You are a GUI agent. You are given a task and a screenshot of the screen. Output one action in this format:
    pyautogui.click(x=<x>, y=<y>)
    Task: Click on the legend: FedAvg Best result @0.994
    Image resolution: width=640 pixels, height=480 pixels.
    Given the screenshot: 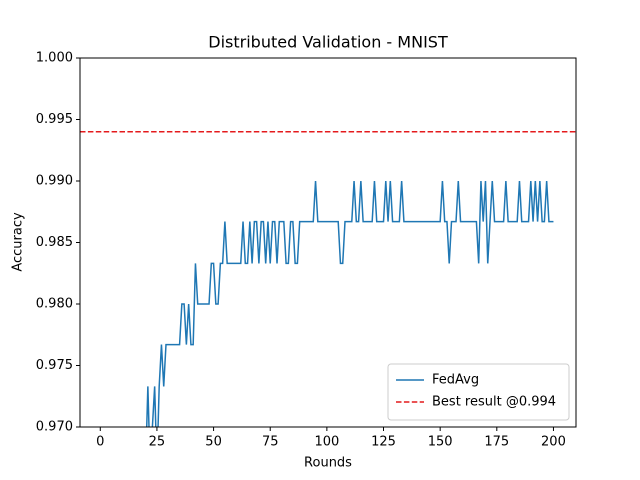 What is the action you would take?
    pyautogui.click(x=478, y=392)
    